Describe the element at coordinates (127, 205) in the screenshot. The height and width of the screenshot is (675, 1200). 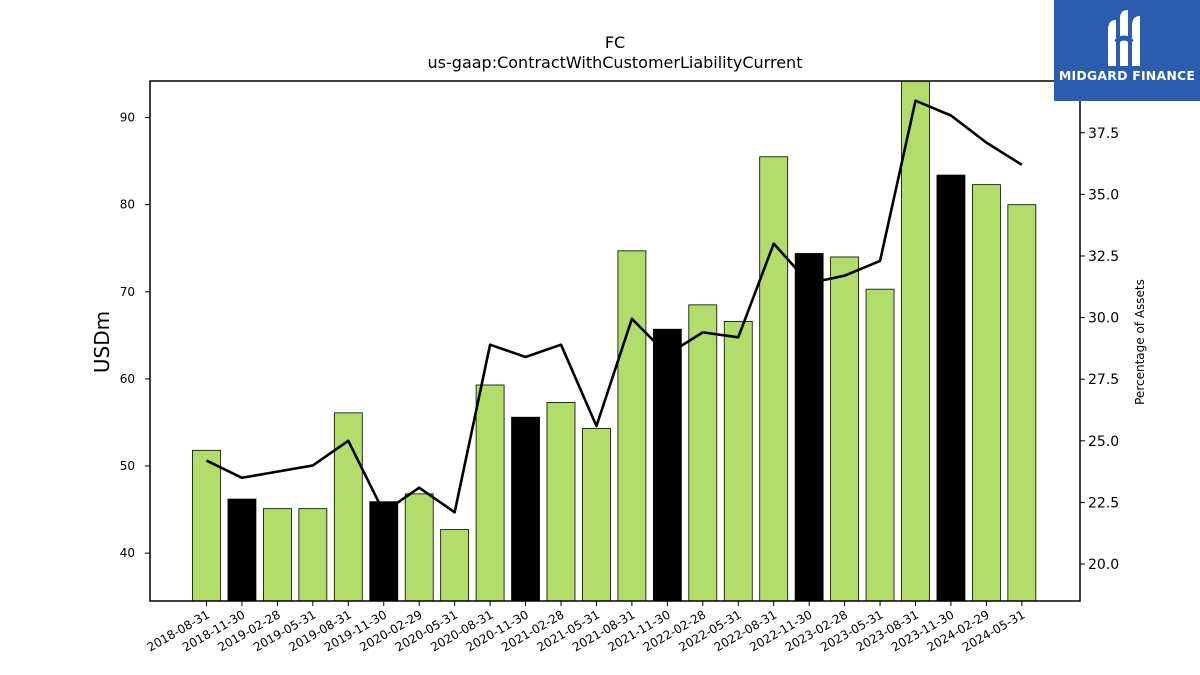
I see `y-tick-label: 80` at that location.